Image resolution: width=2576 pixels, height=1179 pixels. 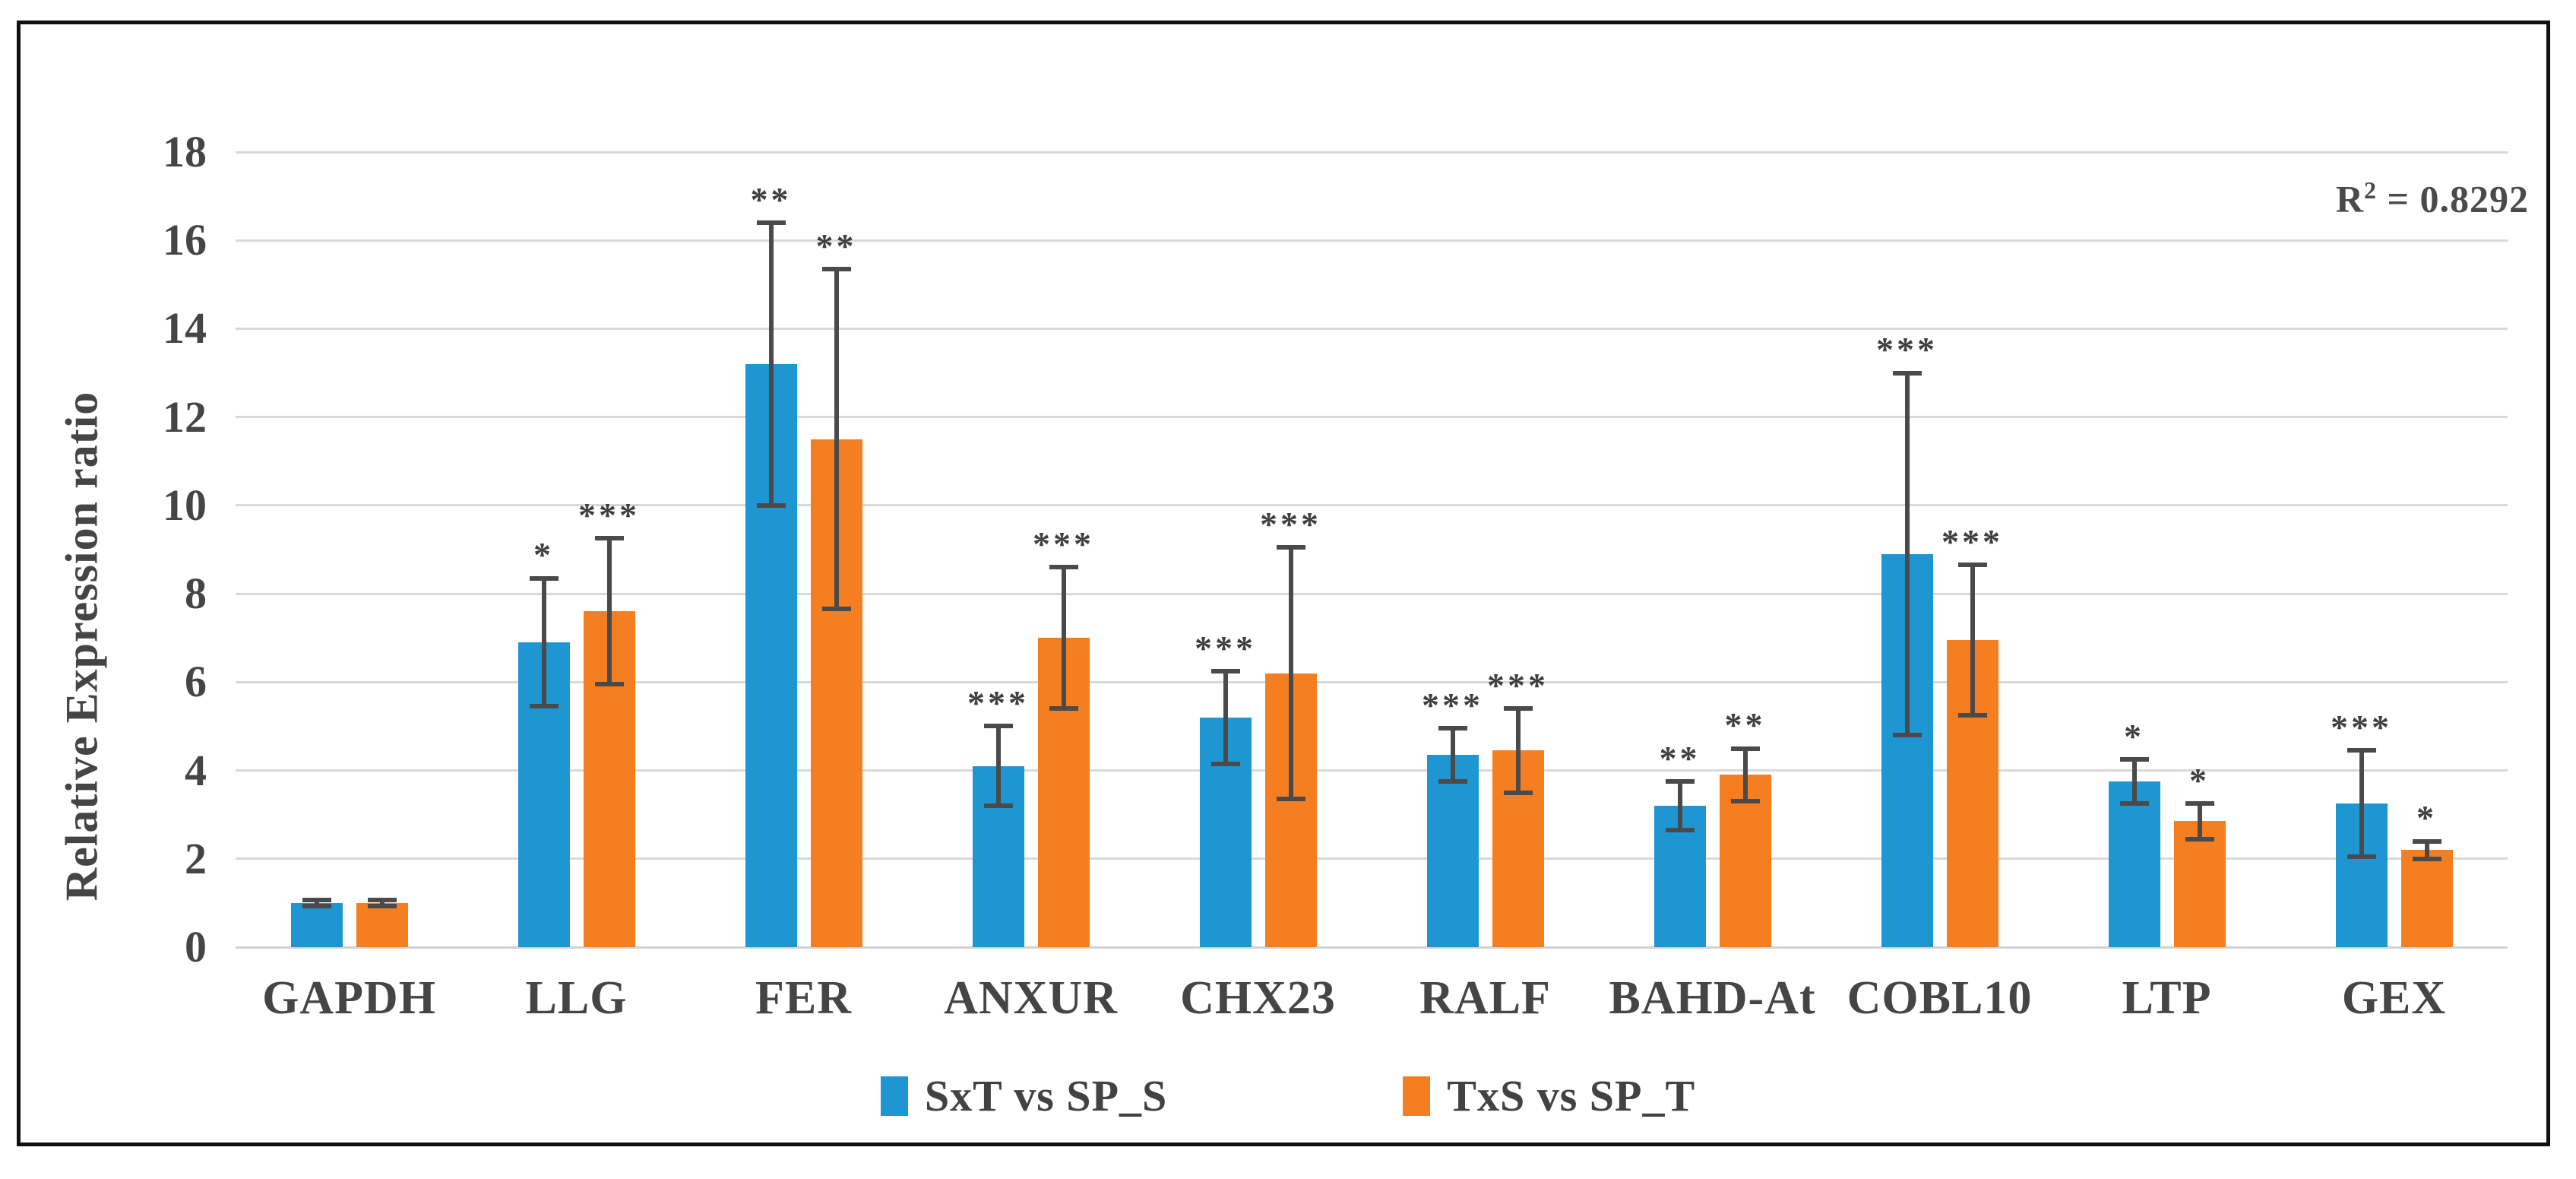 I want to click on category-label-gex: GEX, so click(x=2394, y=998).